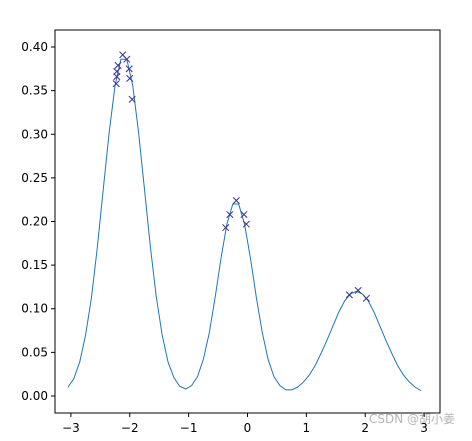 The height and width of the screenshot is (441, 472). What do you see at coordinates (307, 428) in the screenshot?
I see `x-tick-label: 1` at bounding box center [307, 428].